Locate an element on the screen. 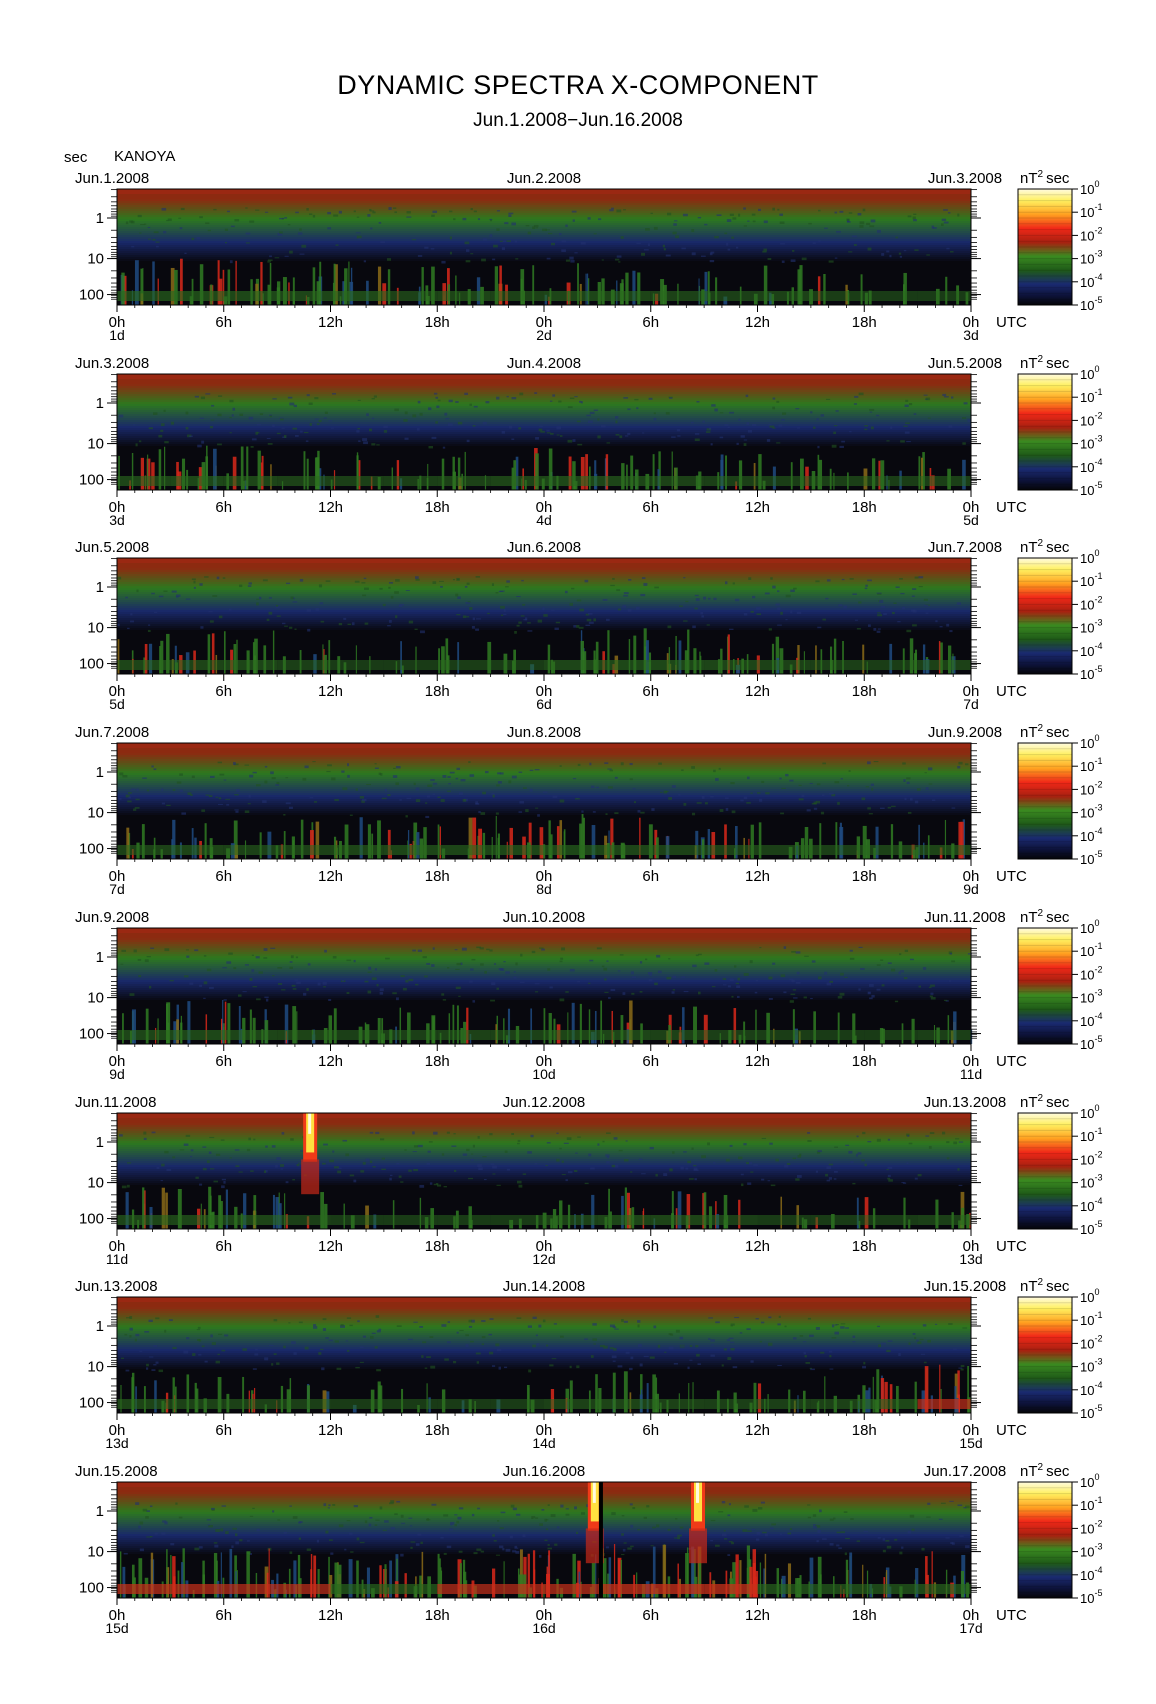 The image size is (1156, 1704). date-right-label: Jun.5.2008 is located at coordinates (965, 363).